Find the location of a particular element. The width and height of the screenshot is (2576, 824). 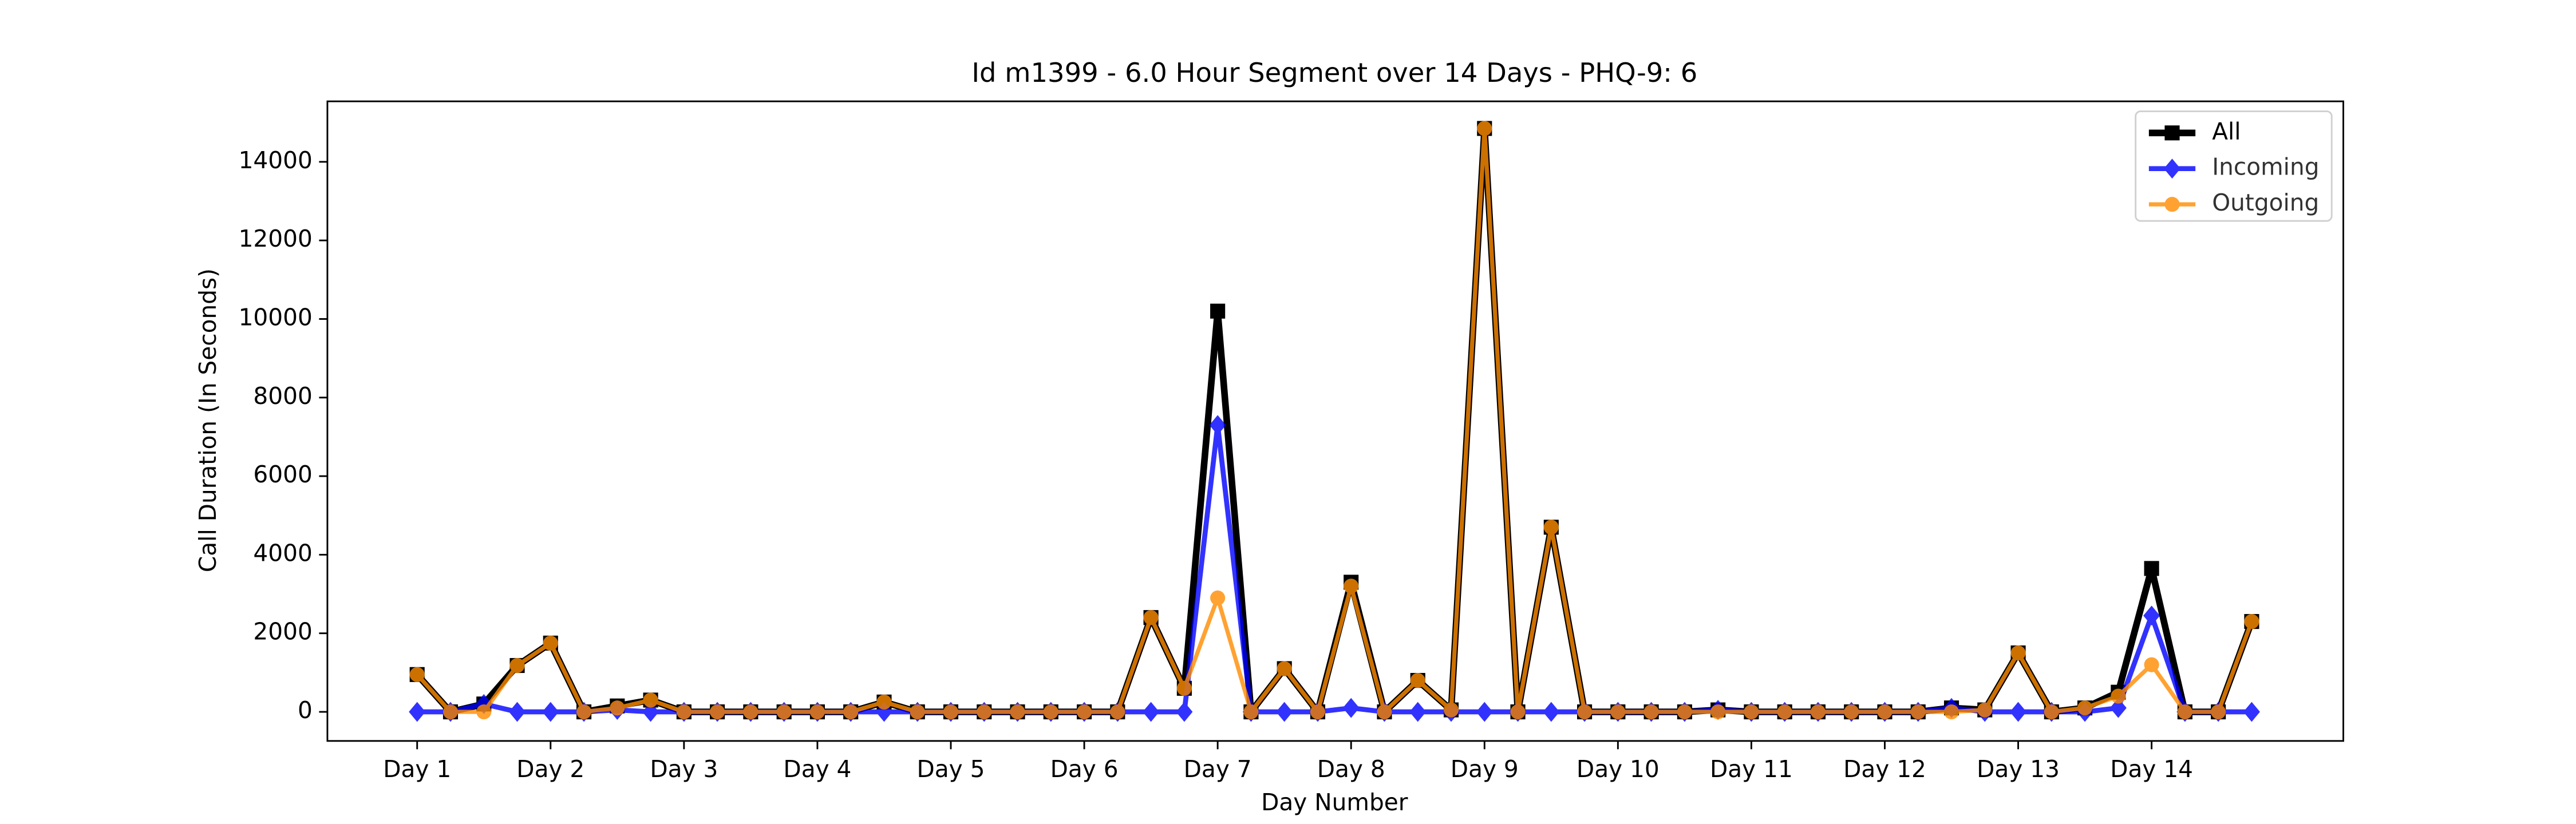

y-tick-label: 12000 is located at coordinates (276, 238).